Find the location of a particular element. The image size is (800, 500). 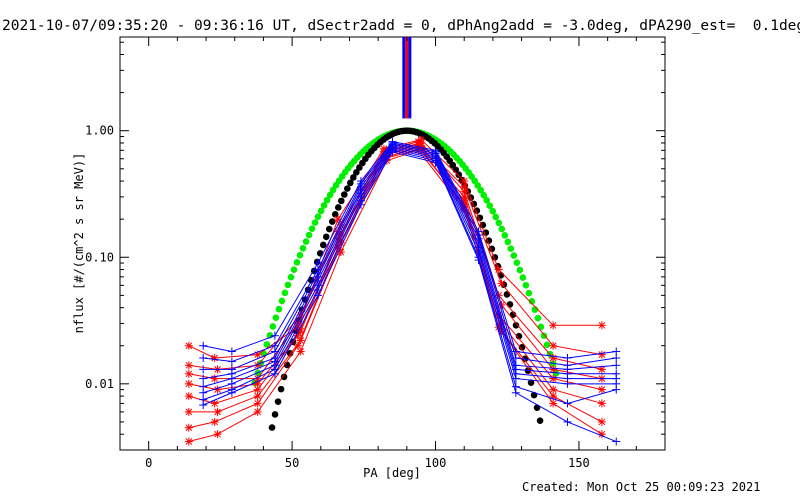

x-tick-label: 150 is located at coordinates (579, 463).